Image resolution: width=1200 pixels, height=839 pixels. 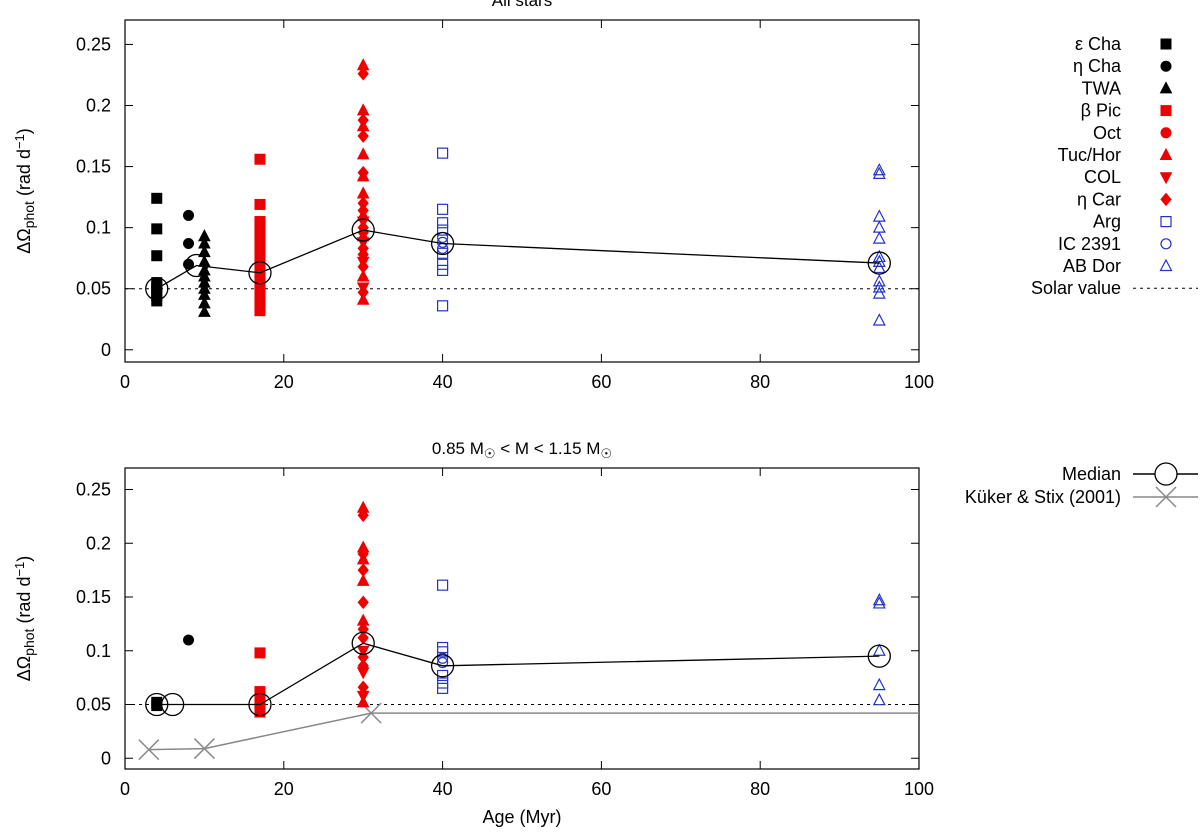 I want to click on legend-label: β Pic, so click(x=1101, y=111).